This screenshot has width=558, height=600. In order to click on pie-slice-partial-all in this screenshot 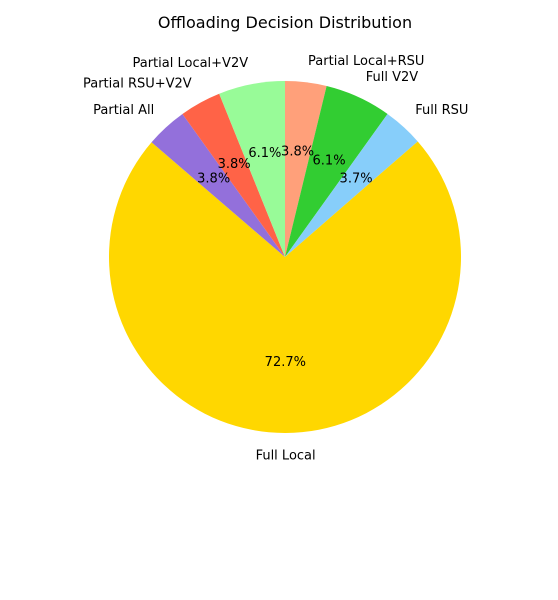, I will do `click(218, 185)`.